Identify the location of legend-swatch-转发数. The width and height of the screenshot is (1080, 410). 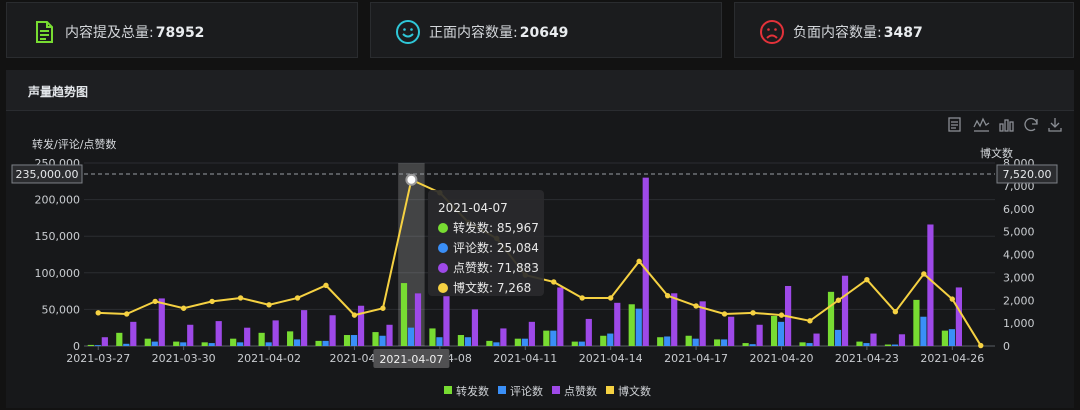
(448, 390).